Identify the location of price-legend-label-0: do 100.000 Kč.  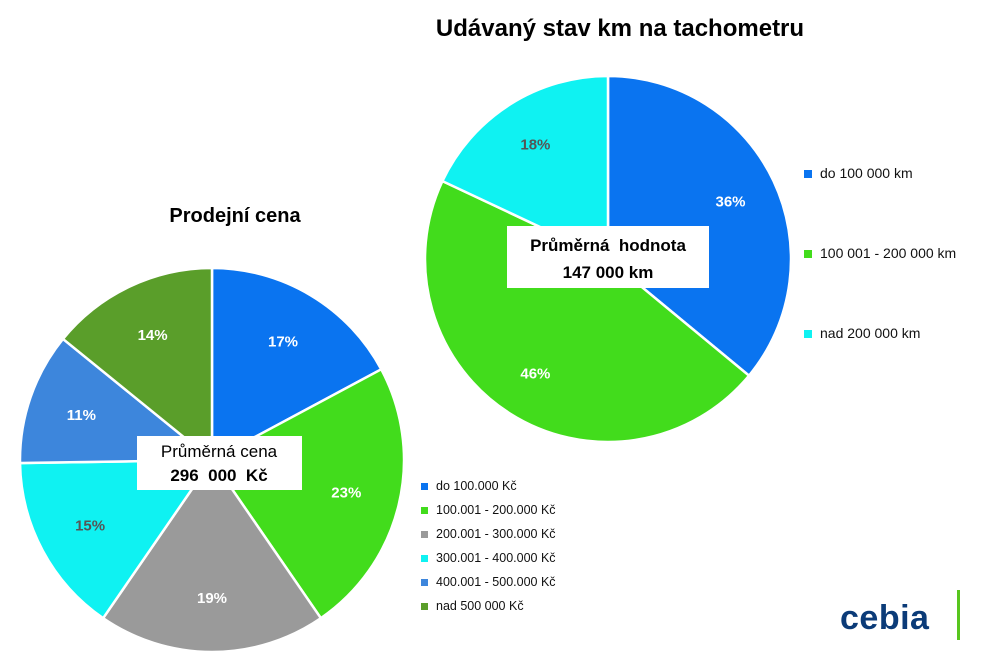
(476, 486).